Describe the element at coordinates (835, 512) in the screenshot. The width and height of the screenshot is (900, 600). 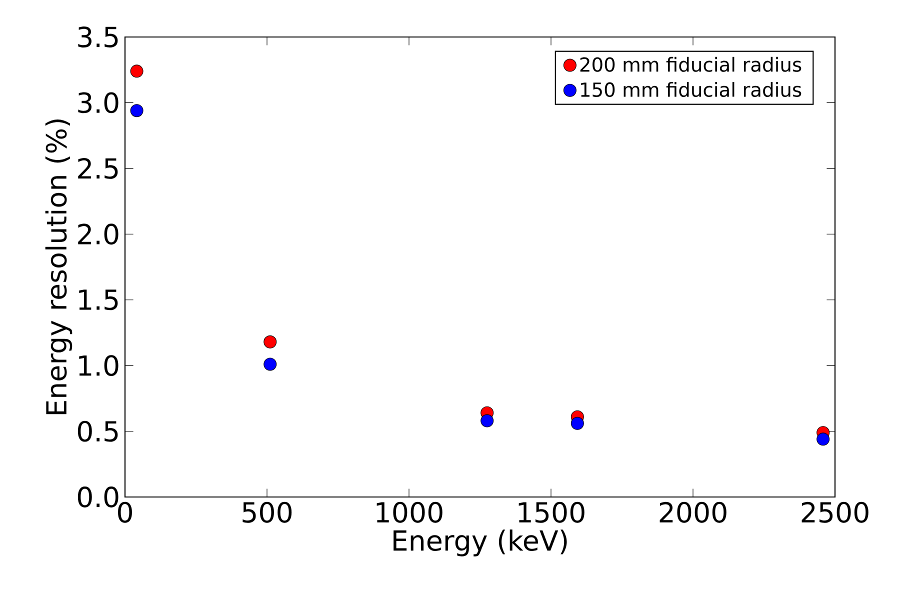
I see `x-tick-label: 2500` at that location.